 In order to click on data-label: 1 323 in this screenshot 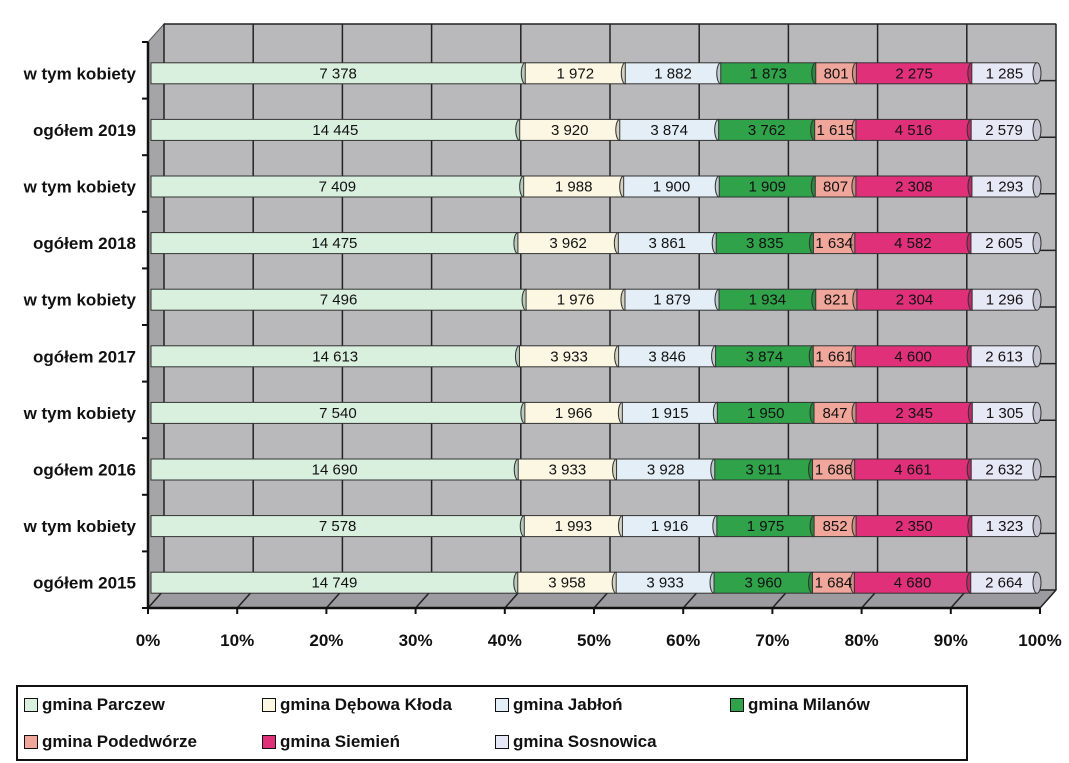, I will do `click(1005, 526)`.